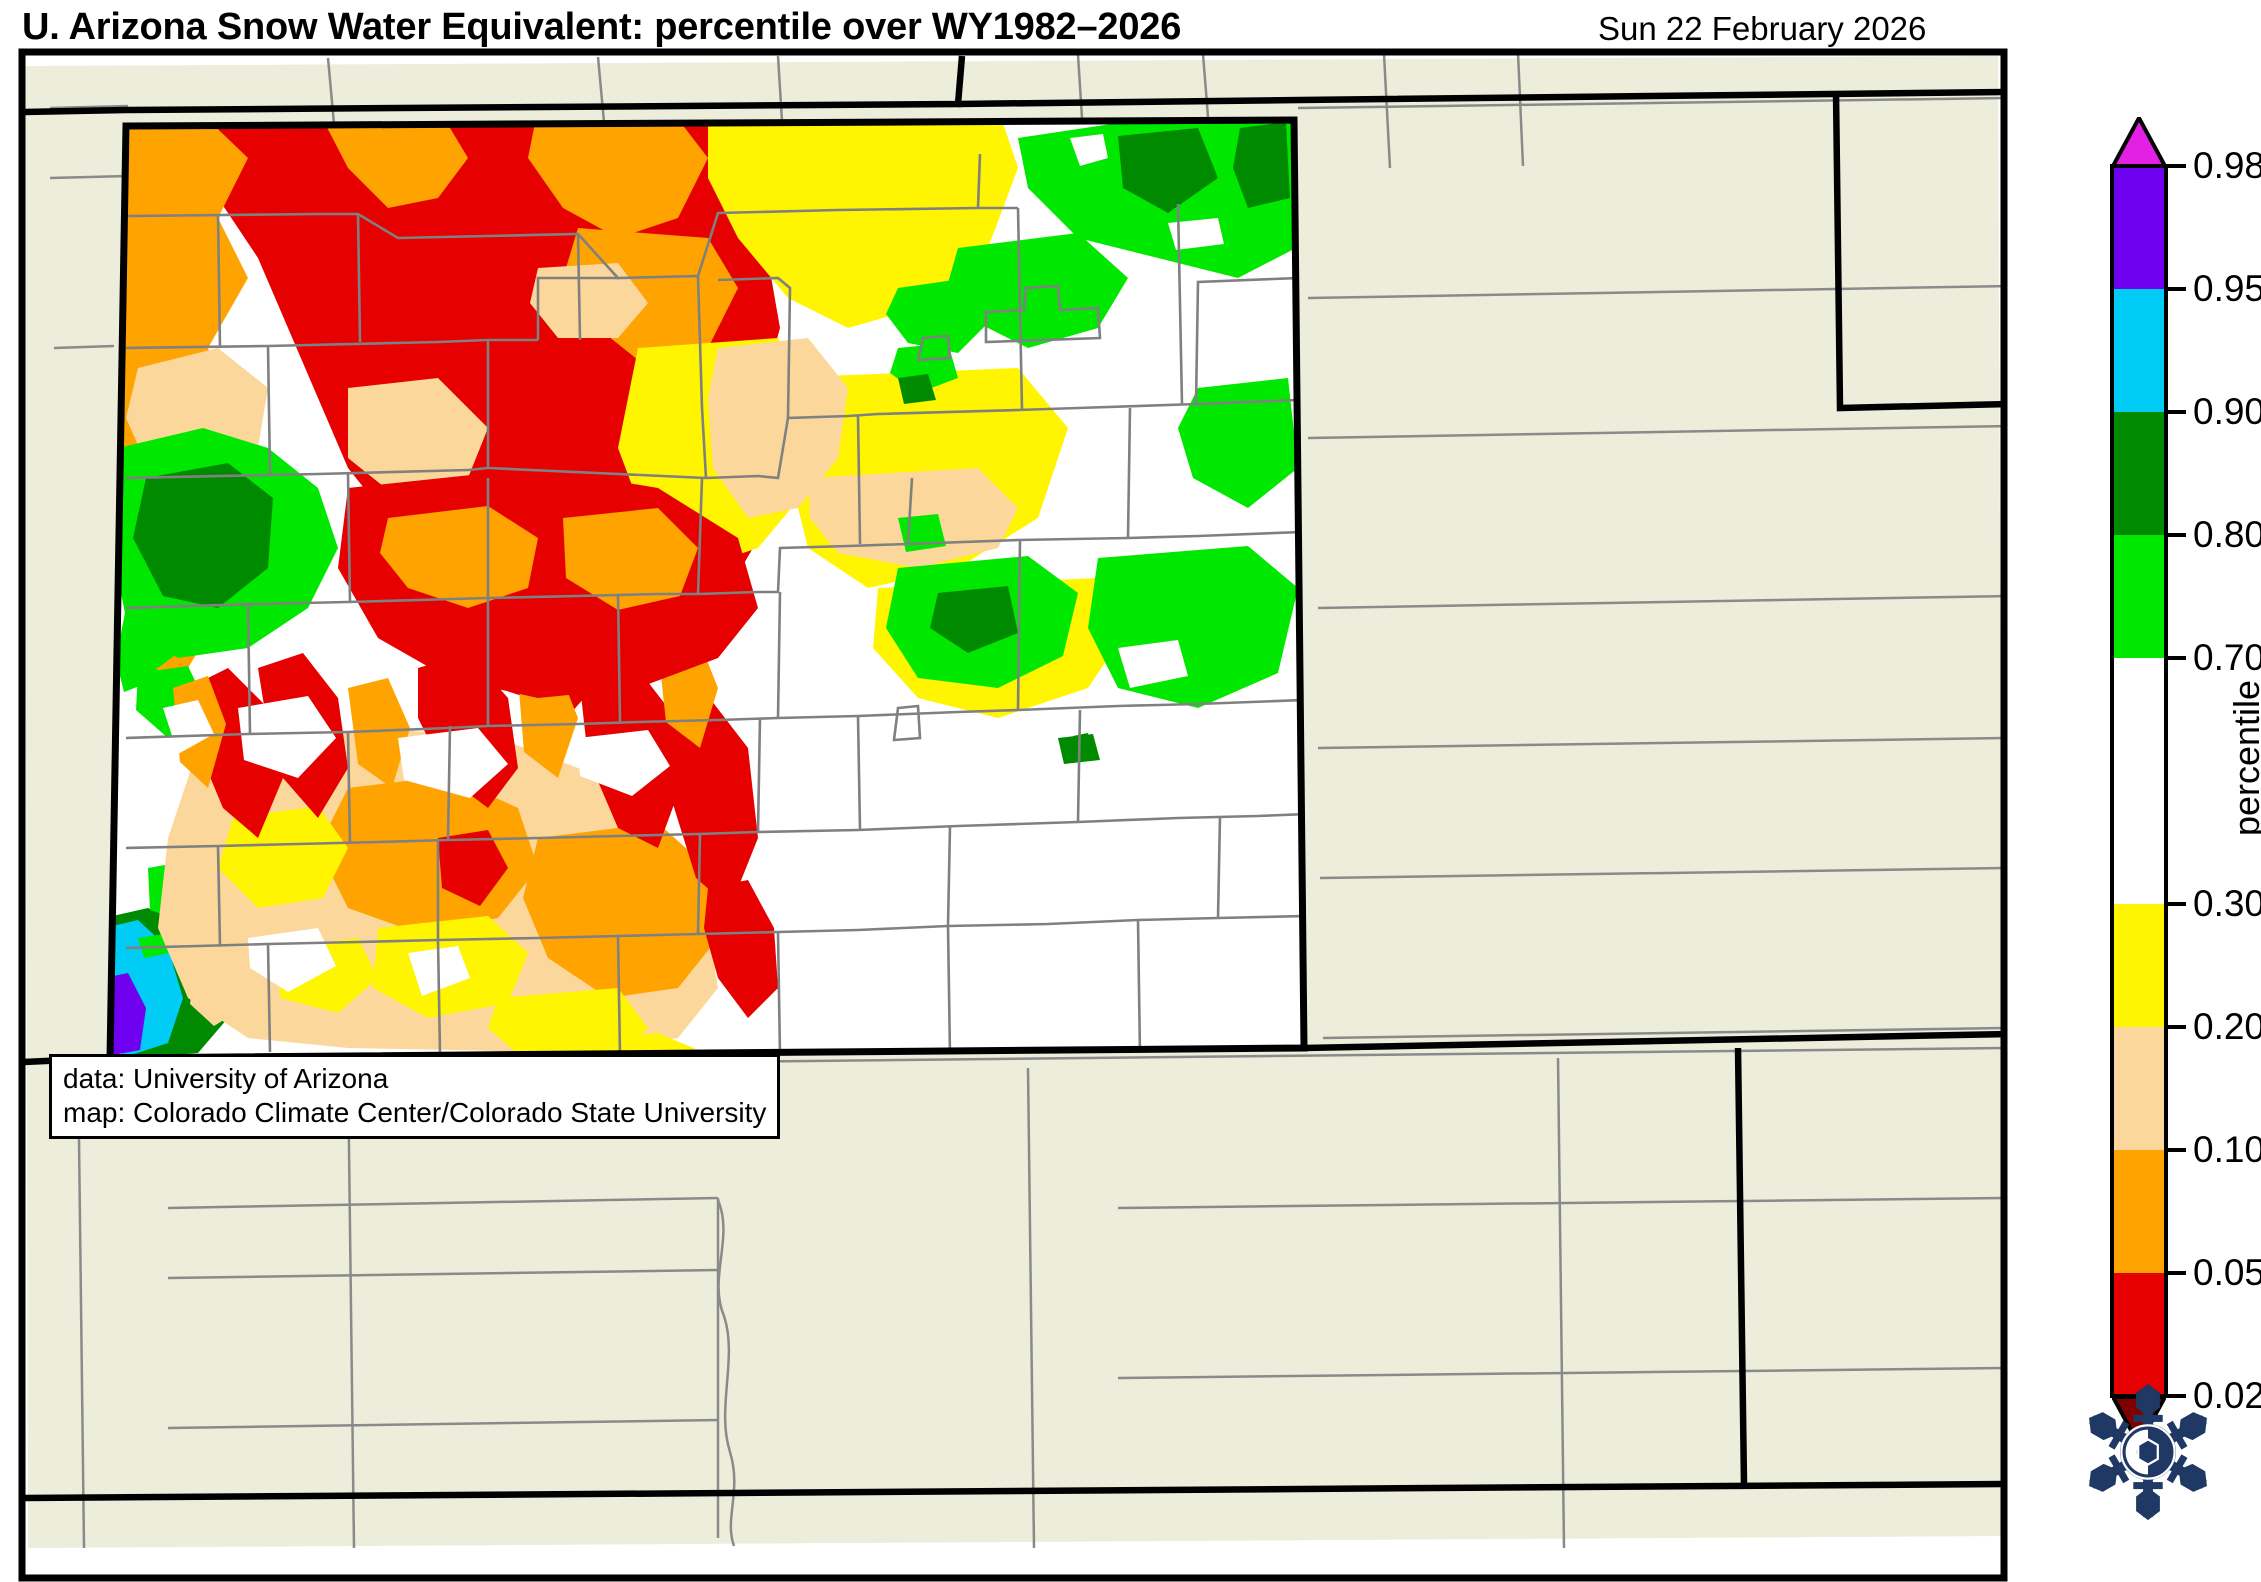 The height and width of the screenshot is (1582, 2261). I want to click on colorbar-band-0.10-0.20, so click(2139, 1088).